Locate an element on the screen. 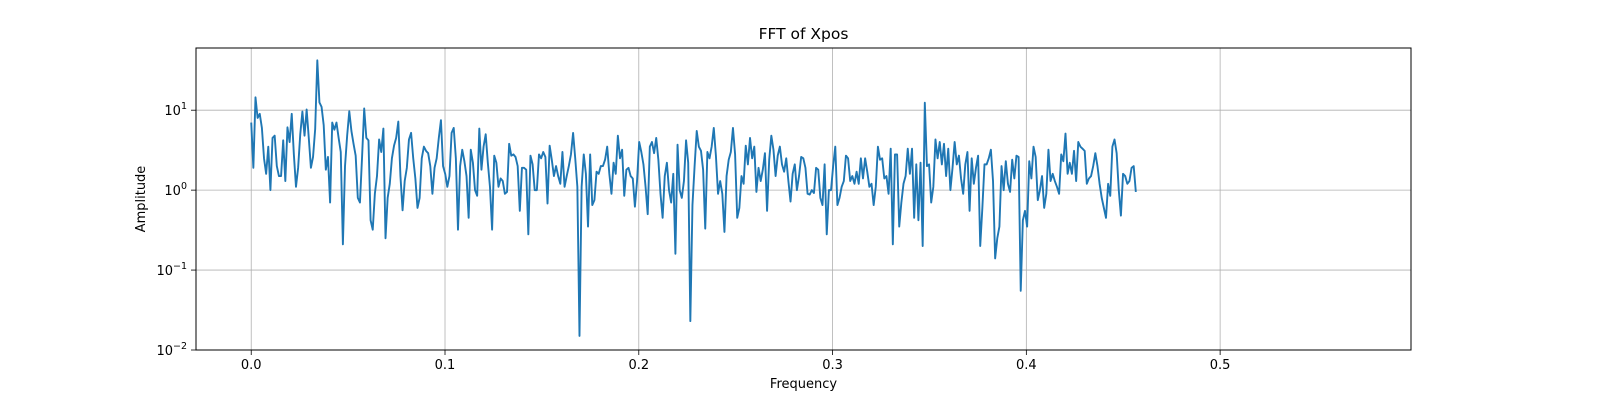 This screenshot has height=400, width=1600. chart-title: FFT of Xpos is located at coordinates (804, 34).